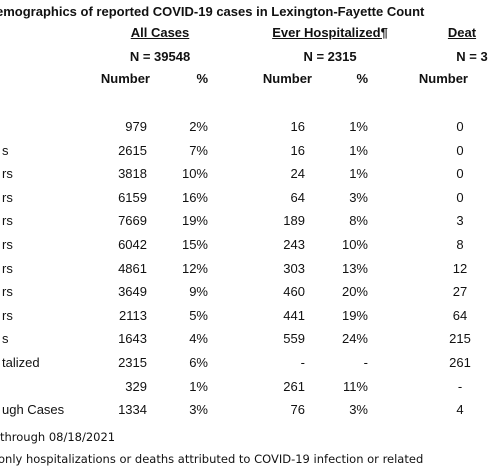 This screenshot has height=469, width=500. I want to click on table-cell: 979, so click(136, 126).